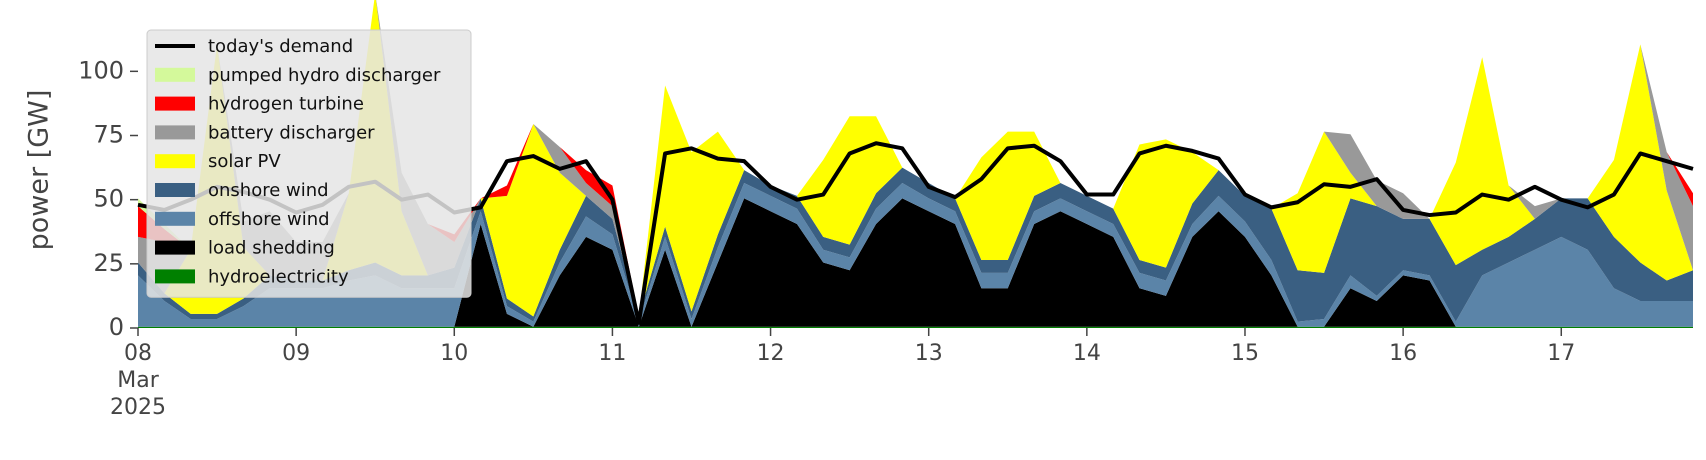 The width and height of the screenshot is (1706, 460). Describe the element at coordinates (108, 135) in the screenshot. I see `y-tick-label: 75` at that location.